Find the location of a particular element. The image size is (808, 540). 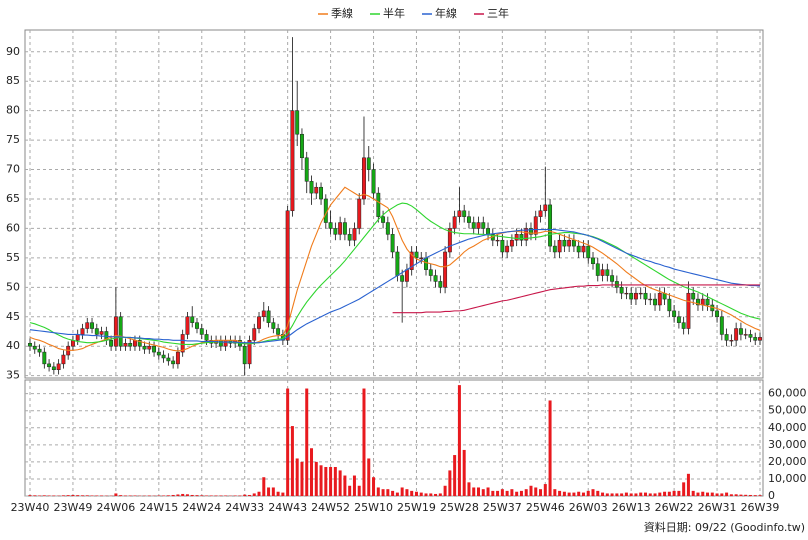

x-tick-label: 24W52 is located at coordinates (330, 507).